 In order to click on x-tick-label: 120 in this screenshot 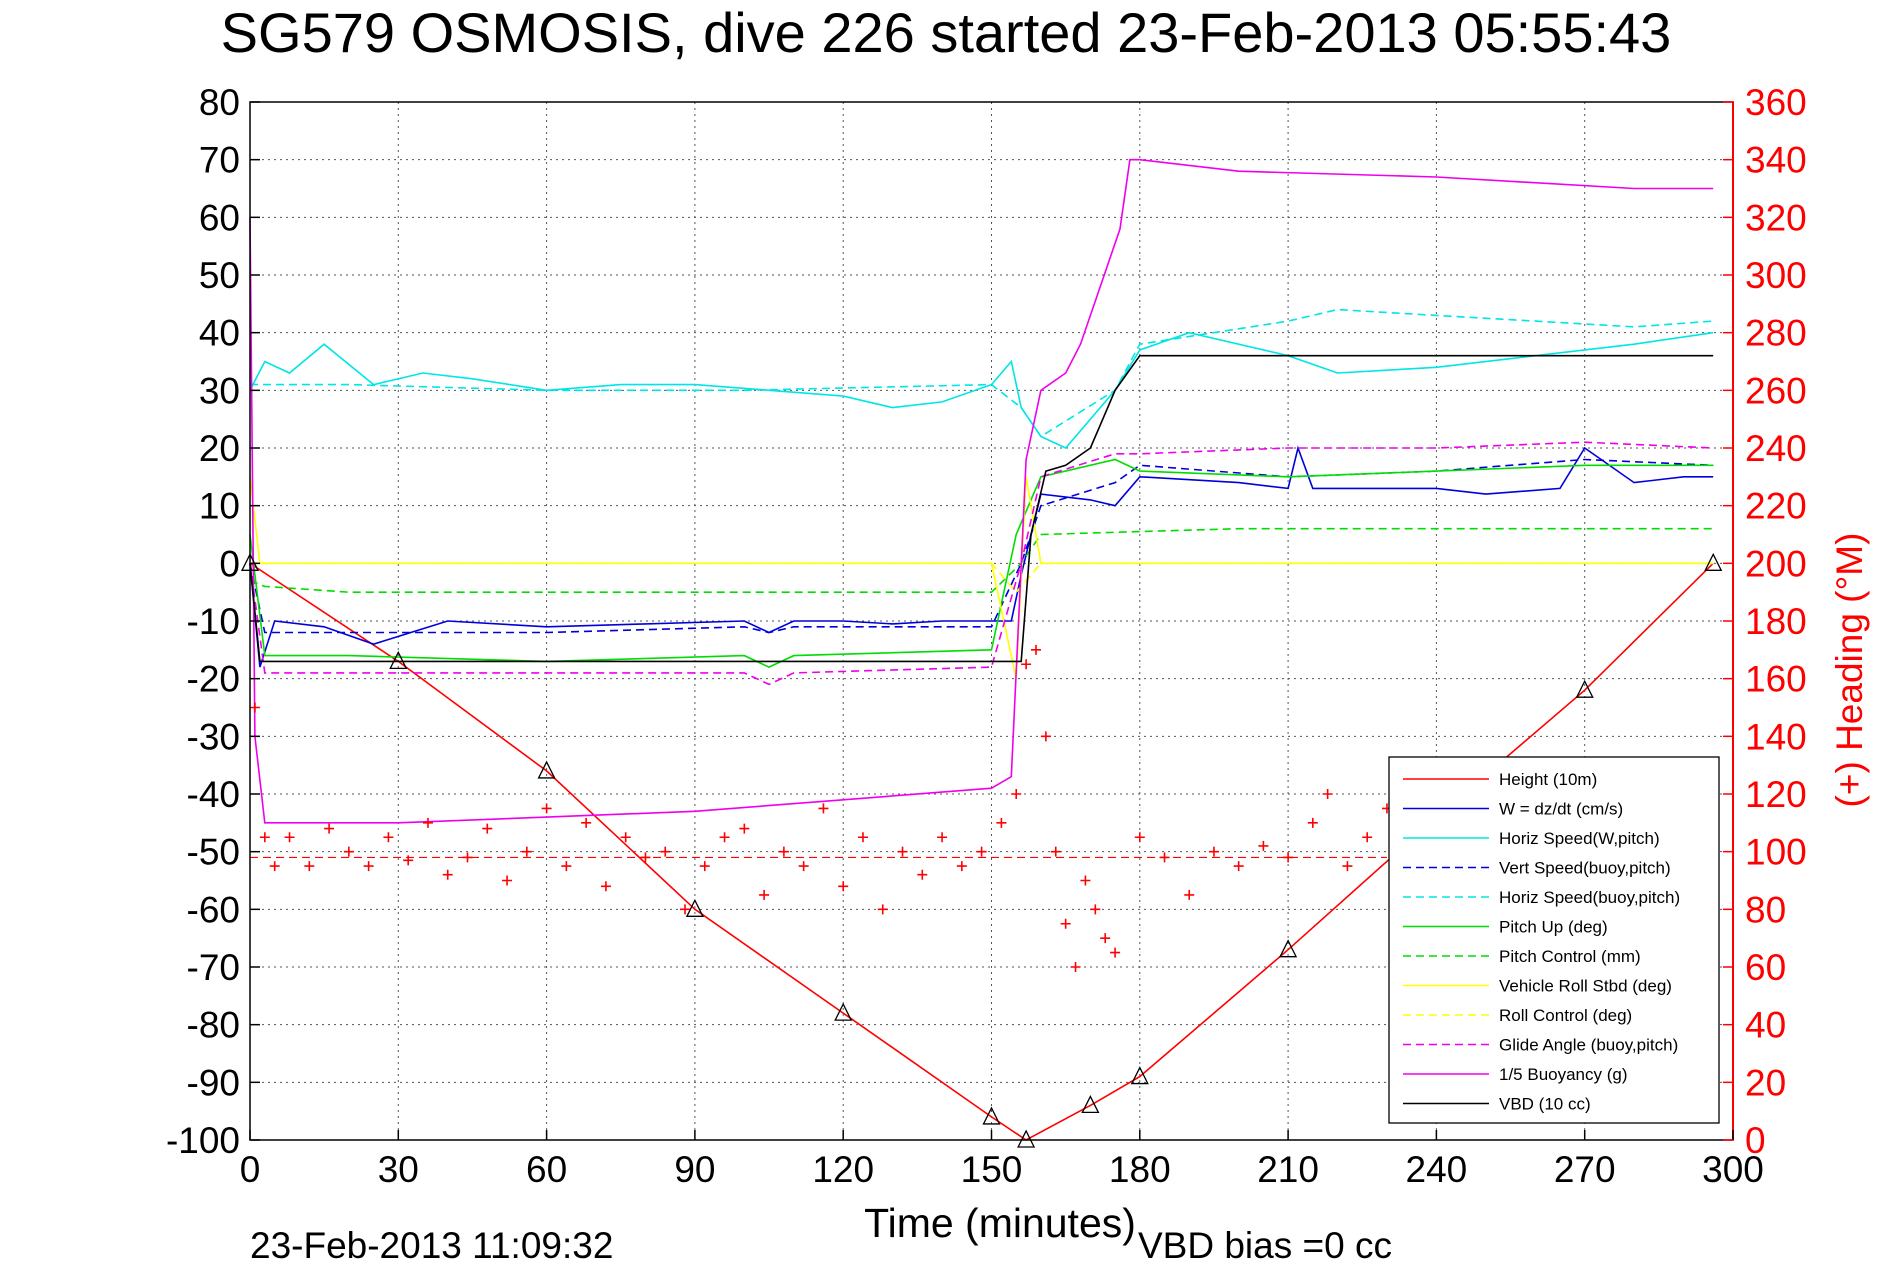, I will do `click(843, 1169)`.